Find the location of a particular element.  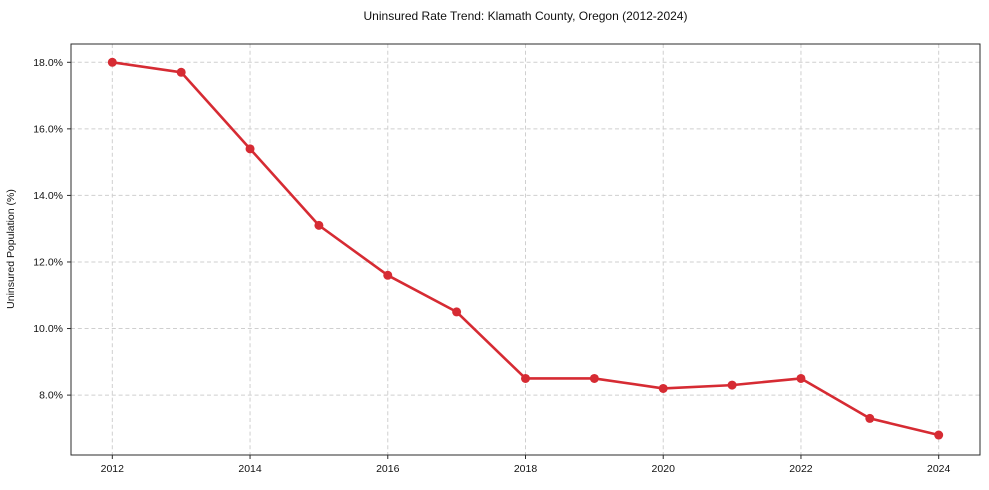

y-tick-label: 18.0% is located at coordinates (48, 63).